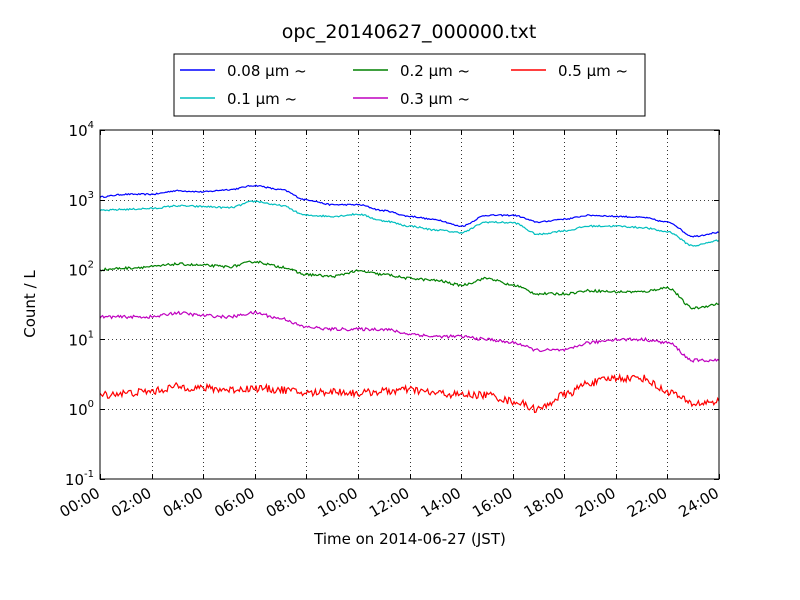 The width and height of the screenshot is (800, 600). What do you see at coordinates (262, 99) in the screenshot?
I see `legend-label: 0.1 μm ~` at bounding box center [262, 99].